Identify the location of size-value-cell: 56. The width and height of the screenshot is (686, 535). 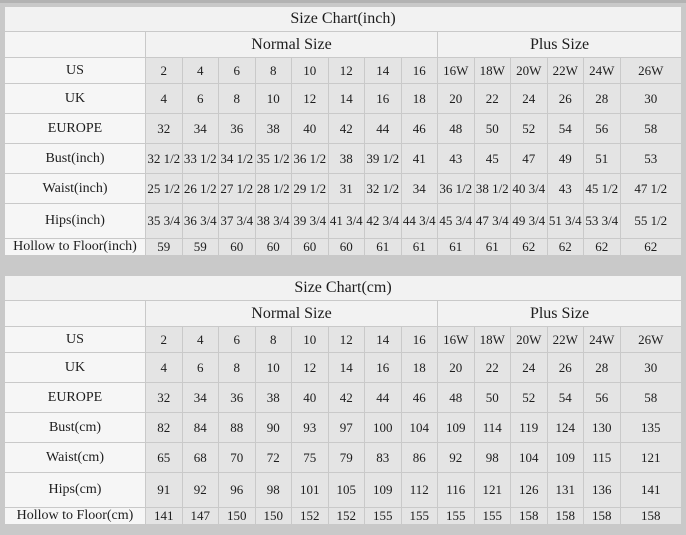
(602, 128).